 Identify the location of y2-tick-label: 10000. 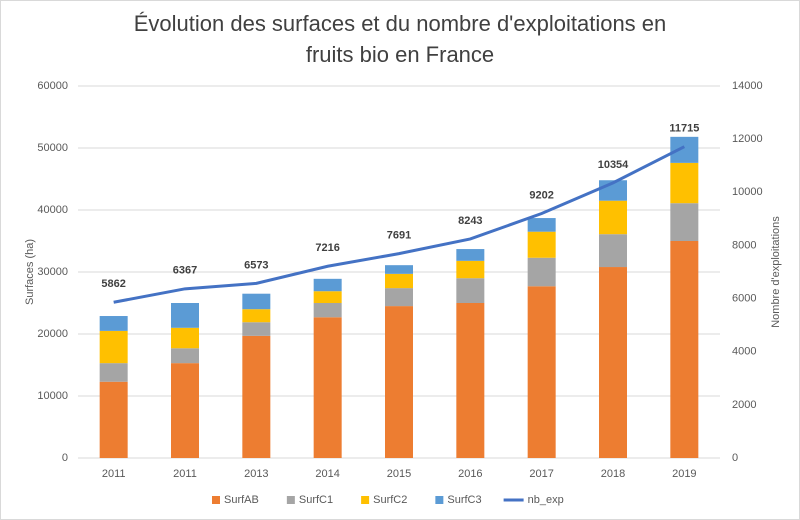
(747, 192).